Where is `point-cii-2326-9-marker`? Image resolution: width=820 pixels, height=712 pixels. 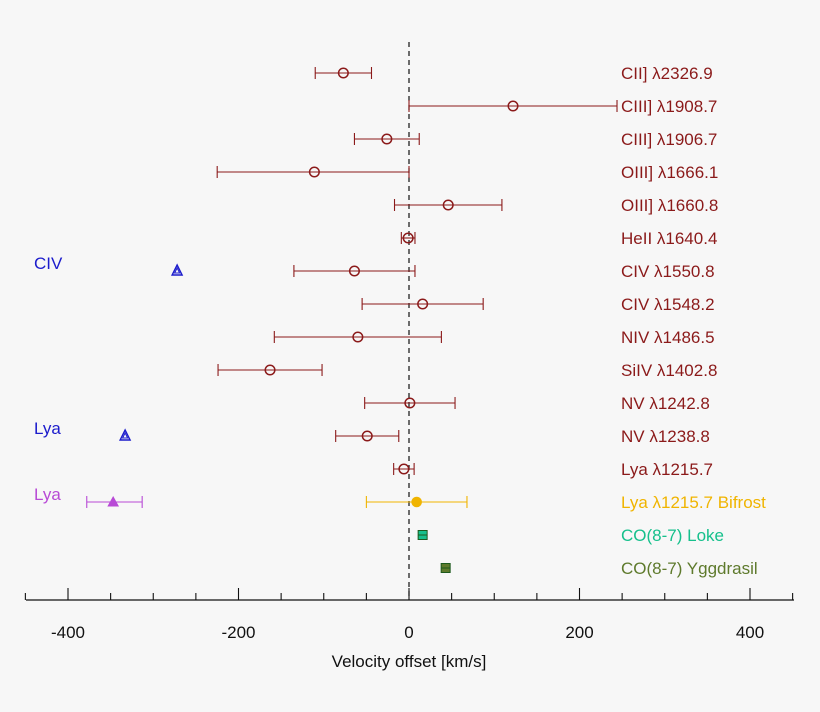 point-cii-2326-9-marker is located at coordinates (343, 73).